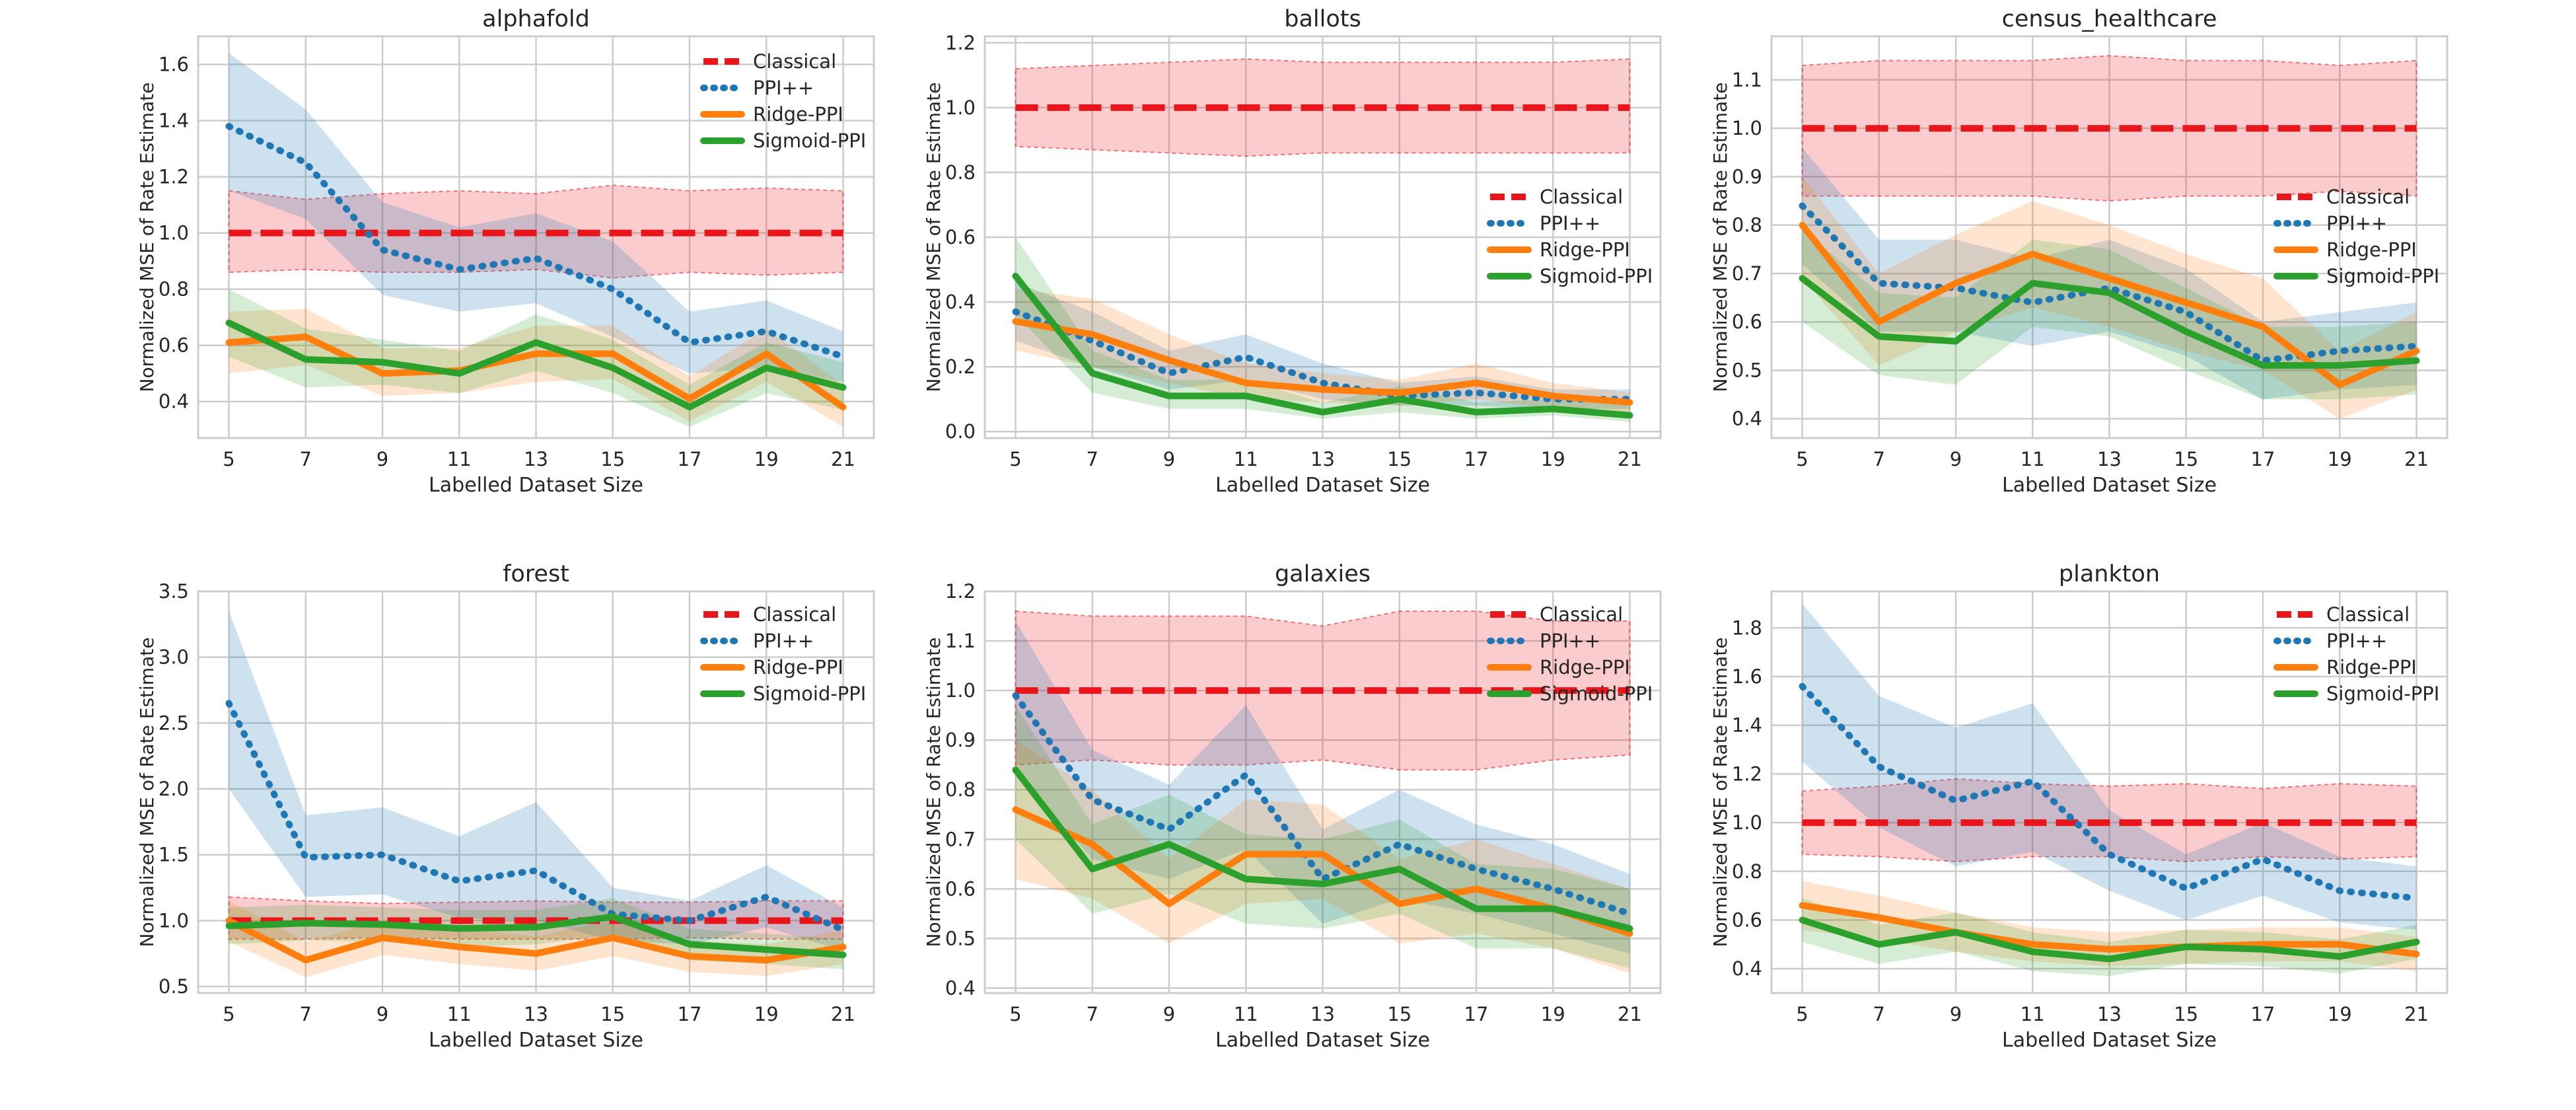 This screenshot has height=1110, width=2576. Describe the element at coordinates (1585, 667) in the screenshot. I see `legend-label-ridge-ppi: Ridge-PPI` at that location.